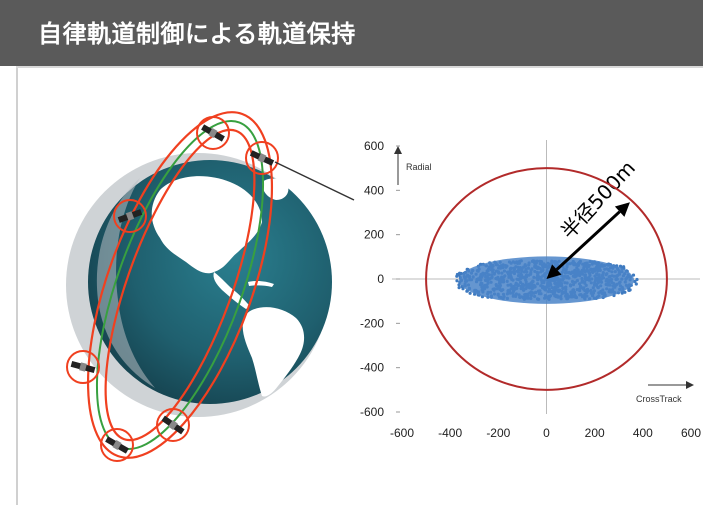 This screenshot has height=505, width=703. Describe the element at coordinates (588, 240) in the screenshot. I see `radius-arrow` at that location.